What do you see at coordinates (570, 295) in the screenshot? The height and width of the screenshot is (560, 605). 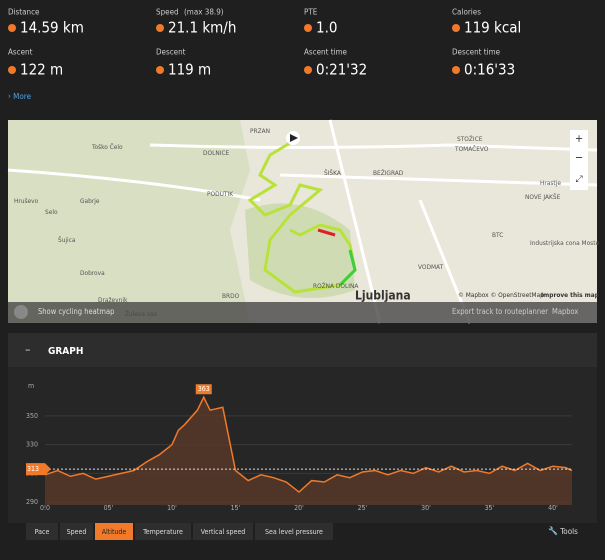 I see `improve-link: Improve this map` at bounding box center [570, 295].